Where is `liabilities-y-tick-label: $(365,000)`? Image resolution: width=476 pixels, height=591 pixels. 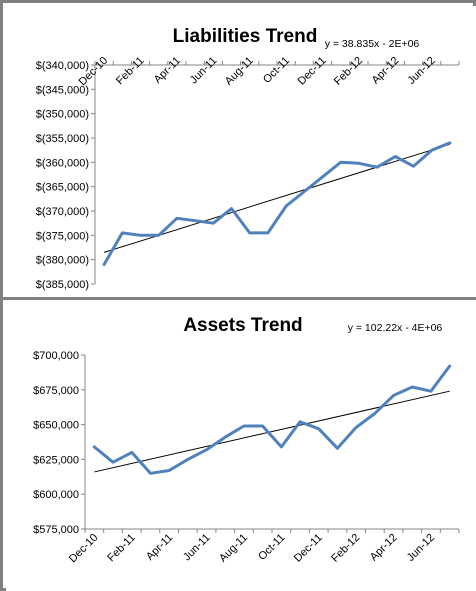
liabilities-y-tick-label: $(365,000) is located at coordinates (62, 188).